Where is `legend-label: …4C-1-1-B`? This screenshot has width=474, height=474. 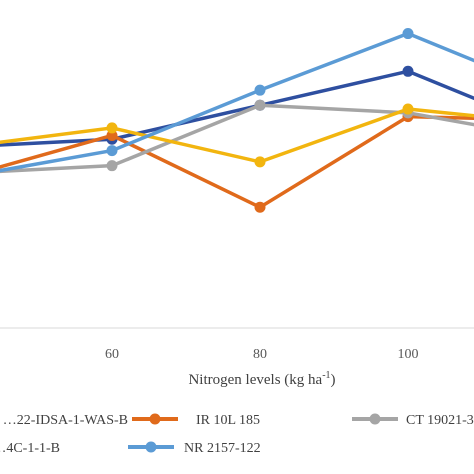
legend-label: …4C-1-1-B is located at coordinates (30, 448).